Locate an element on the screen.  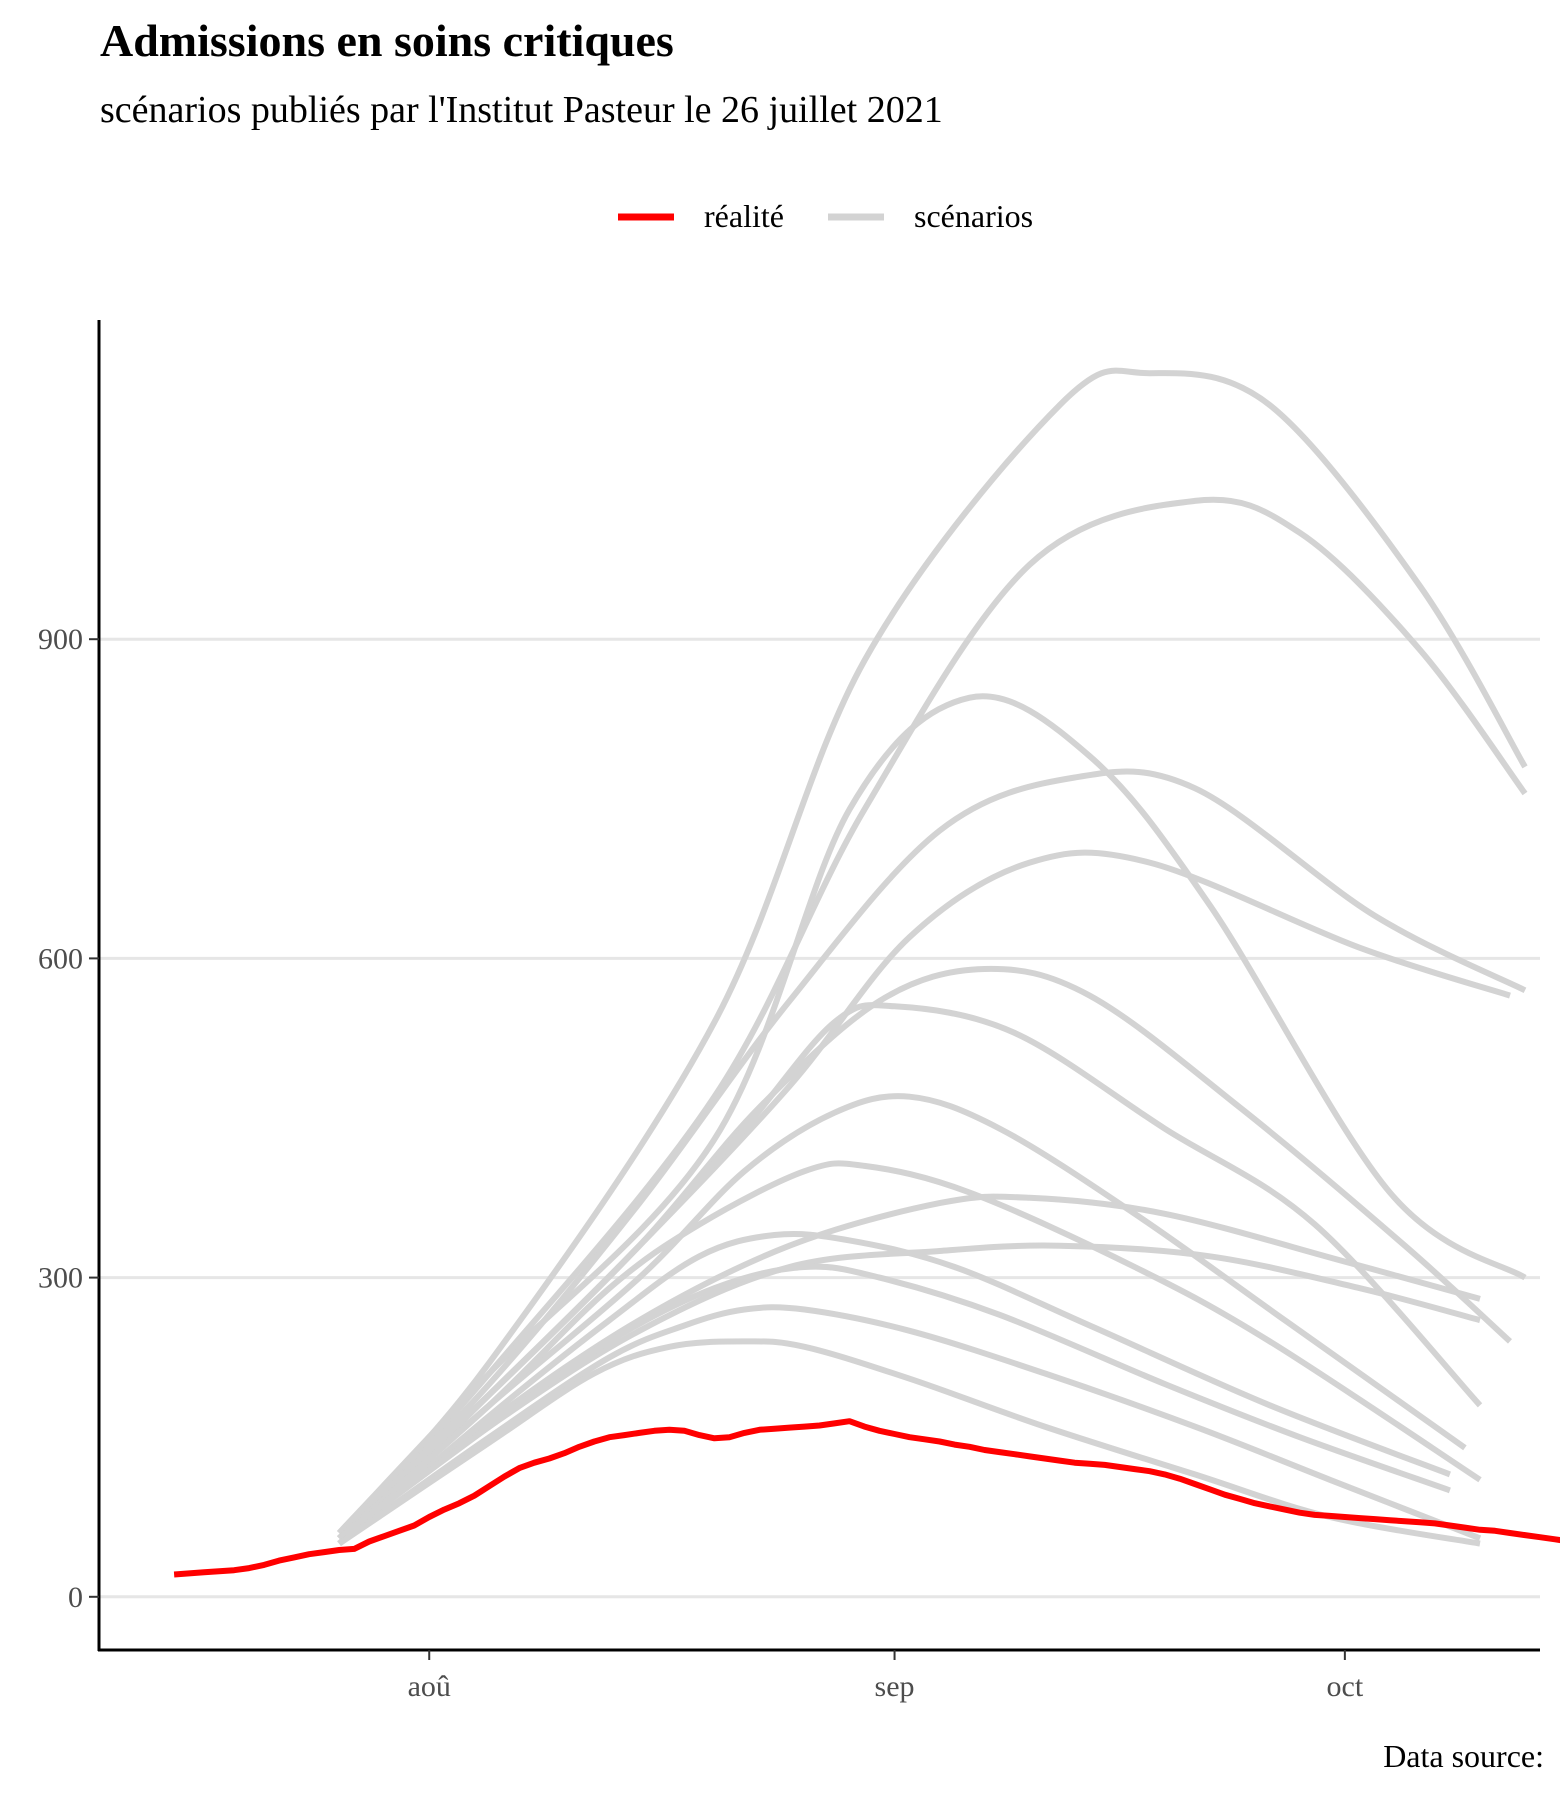
x-tick-label-sep: sep is located at coordinates (895, 1686).